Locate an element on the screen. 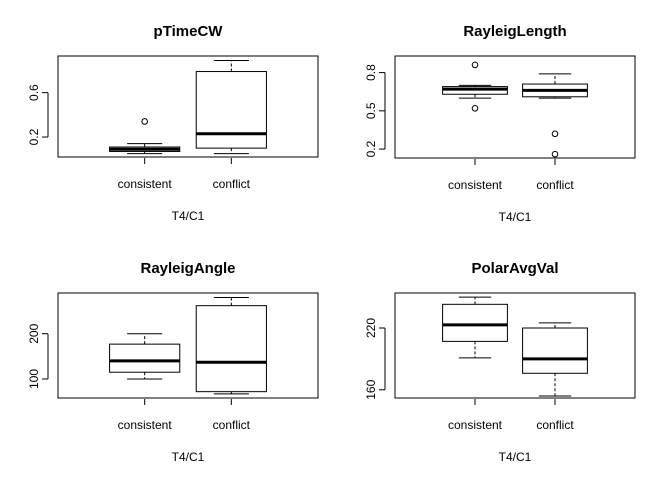 The image size is (672, 480). panel-title: pTimeCW is located at coordinates (189, 31).